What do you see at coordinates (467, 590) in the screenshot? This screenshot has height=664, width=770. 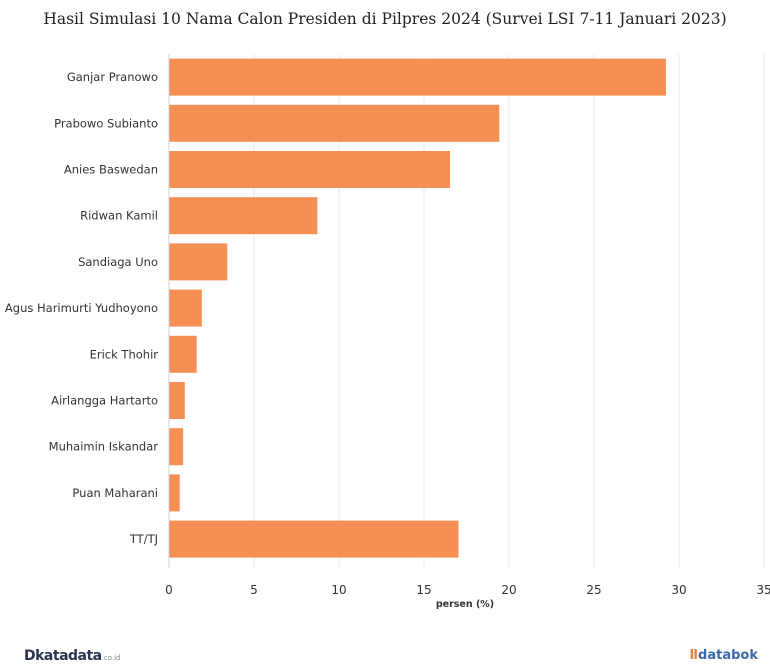 I see `x-tick-labels: 0 5 10 15 20 25 30 35` at bounding box center [467, 590].